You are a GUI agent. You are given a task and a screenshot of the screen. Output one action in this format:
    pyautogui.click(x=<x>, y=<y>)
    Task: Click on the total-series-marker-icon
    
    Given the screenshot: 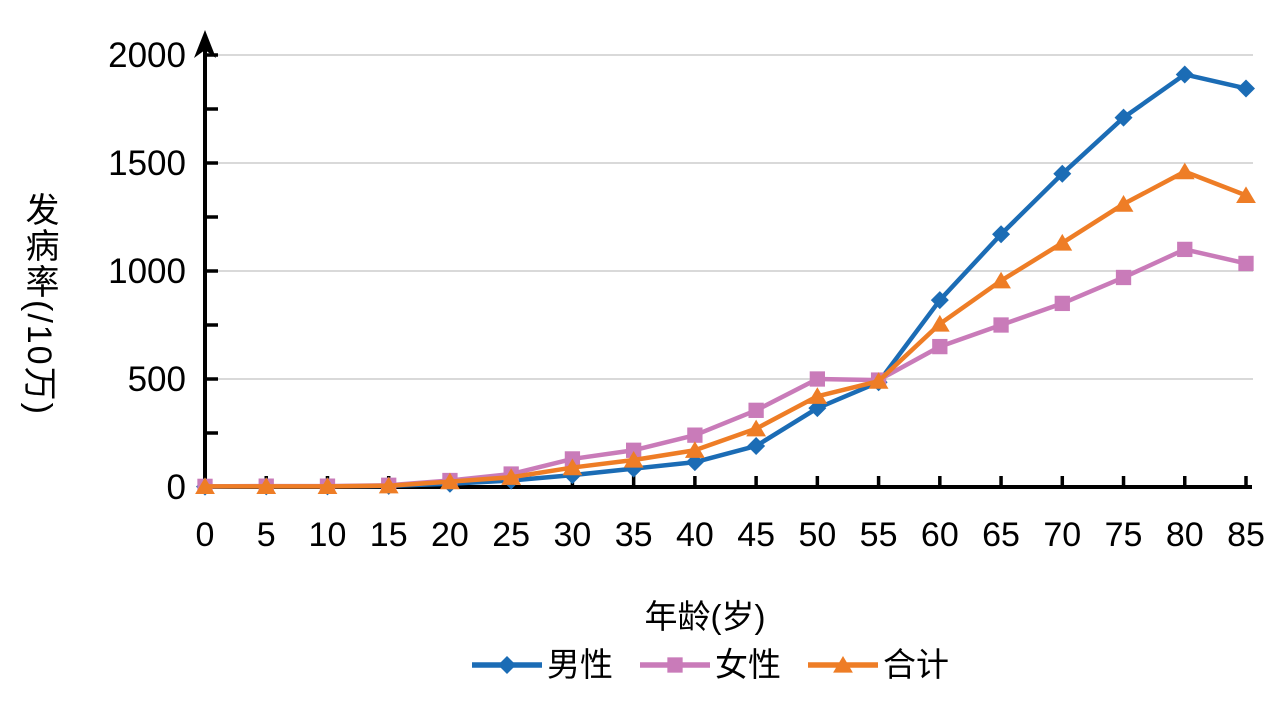 What is the action you would take?
    pyautogui.click(x=843, y=664)
    